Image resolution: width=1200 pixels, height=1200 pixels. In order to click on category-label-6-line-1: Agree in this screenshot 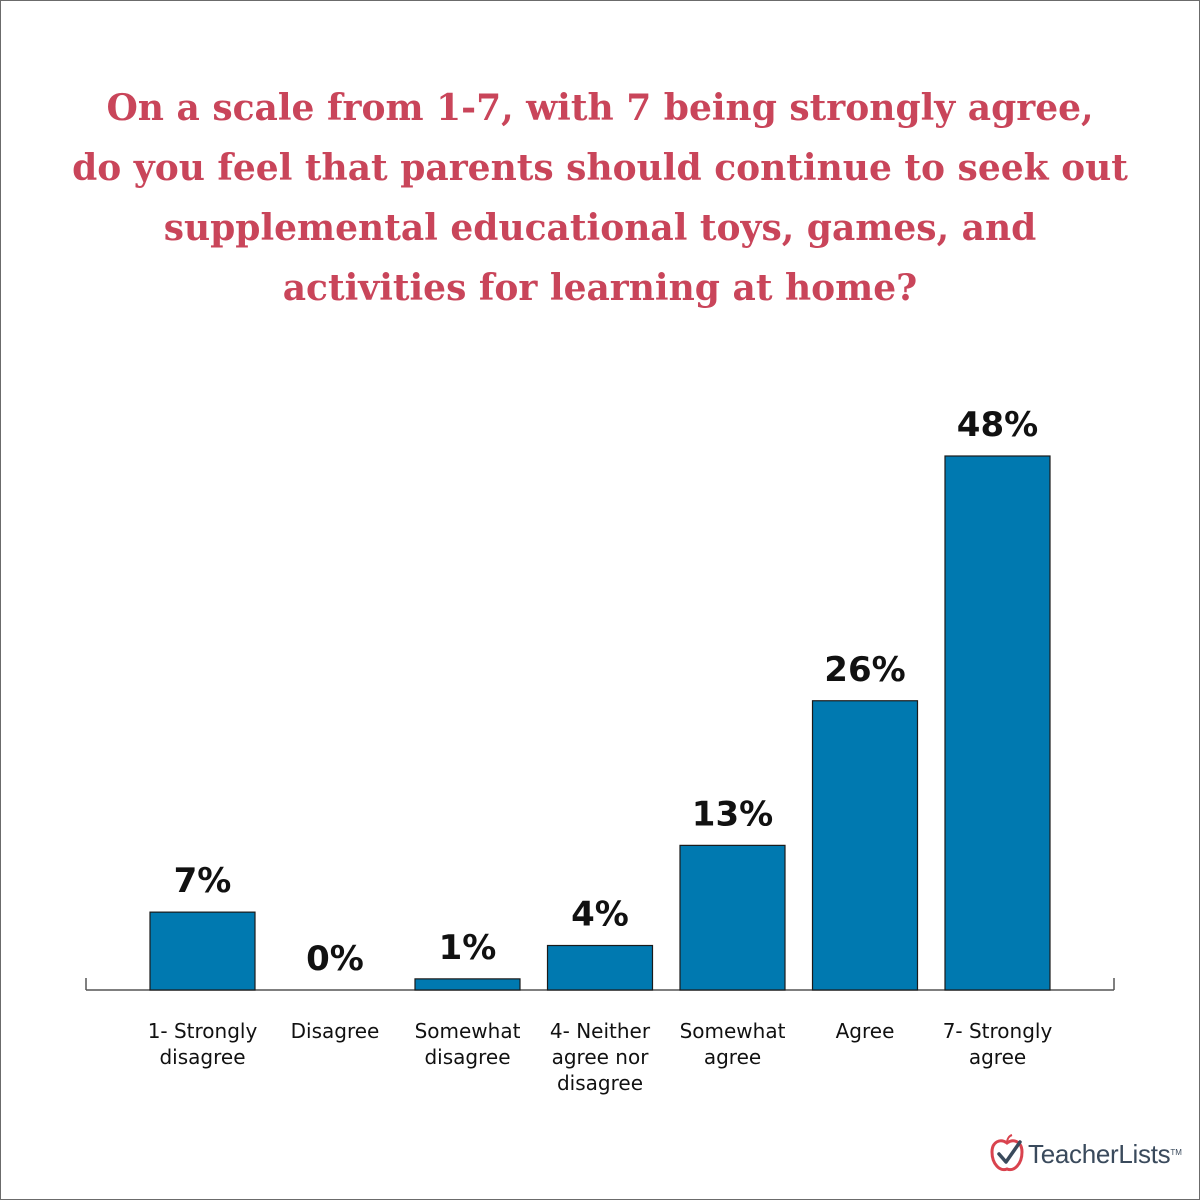, I will do `click(865, 1031)`.